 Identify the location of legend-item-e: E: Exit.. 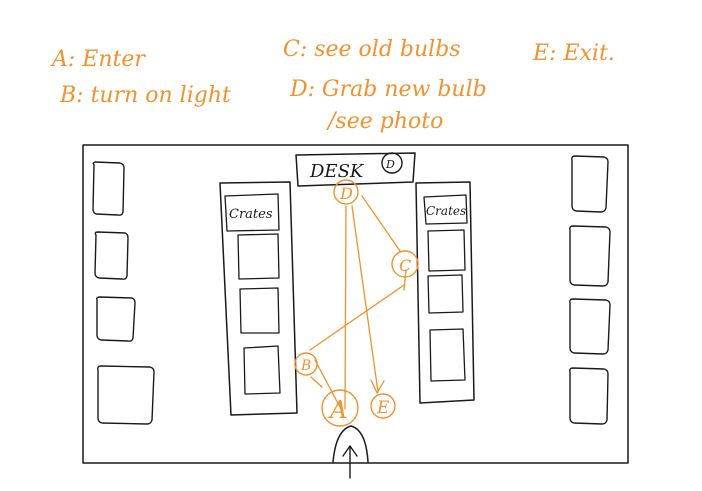
(573, 53).